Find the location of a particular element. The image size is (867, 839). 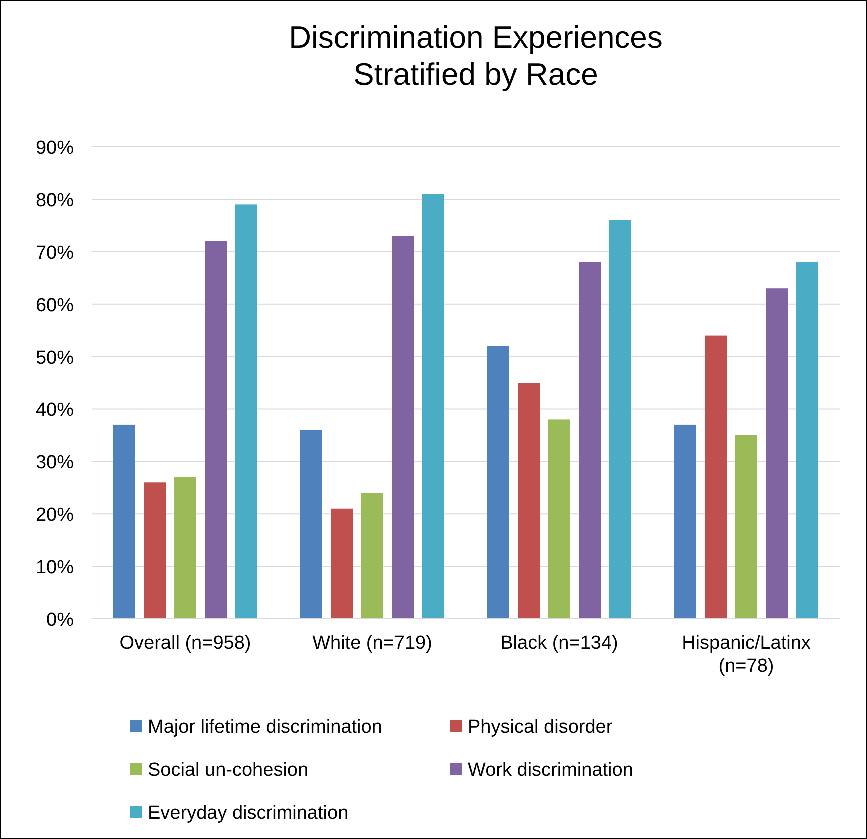

legend-label: Everyday discrimination is located at coordinates (248, 813).